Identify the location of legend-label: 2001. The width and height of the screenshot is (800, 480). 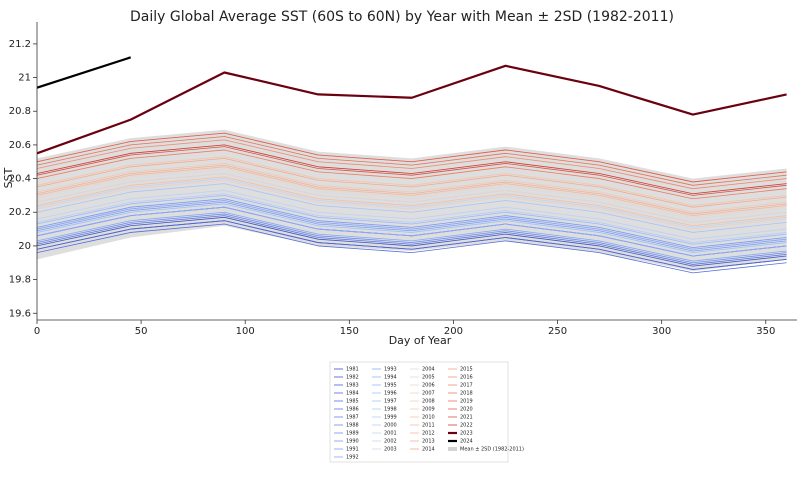
(390, 434).